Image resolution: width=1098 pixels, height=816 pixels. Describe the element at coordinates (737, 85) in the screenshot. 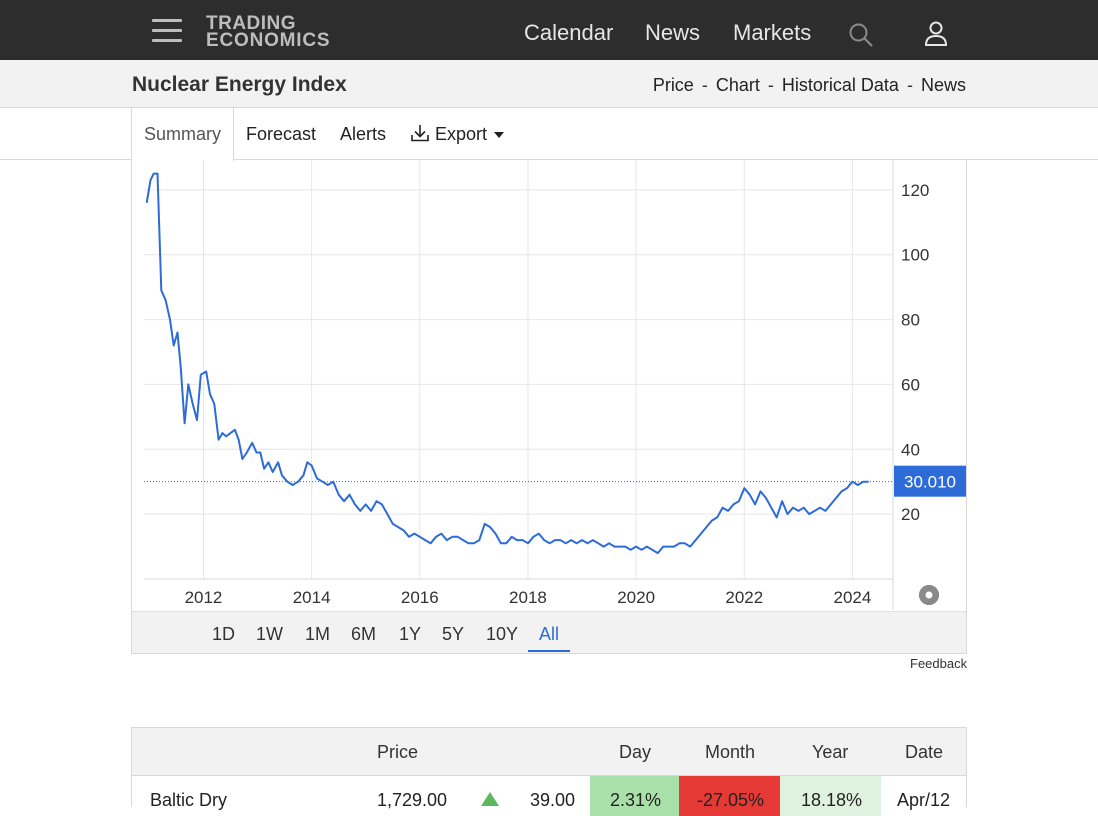

I see `link-chart: Chart` at that location.